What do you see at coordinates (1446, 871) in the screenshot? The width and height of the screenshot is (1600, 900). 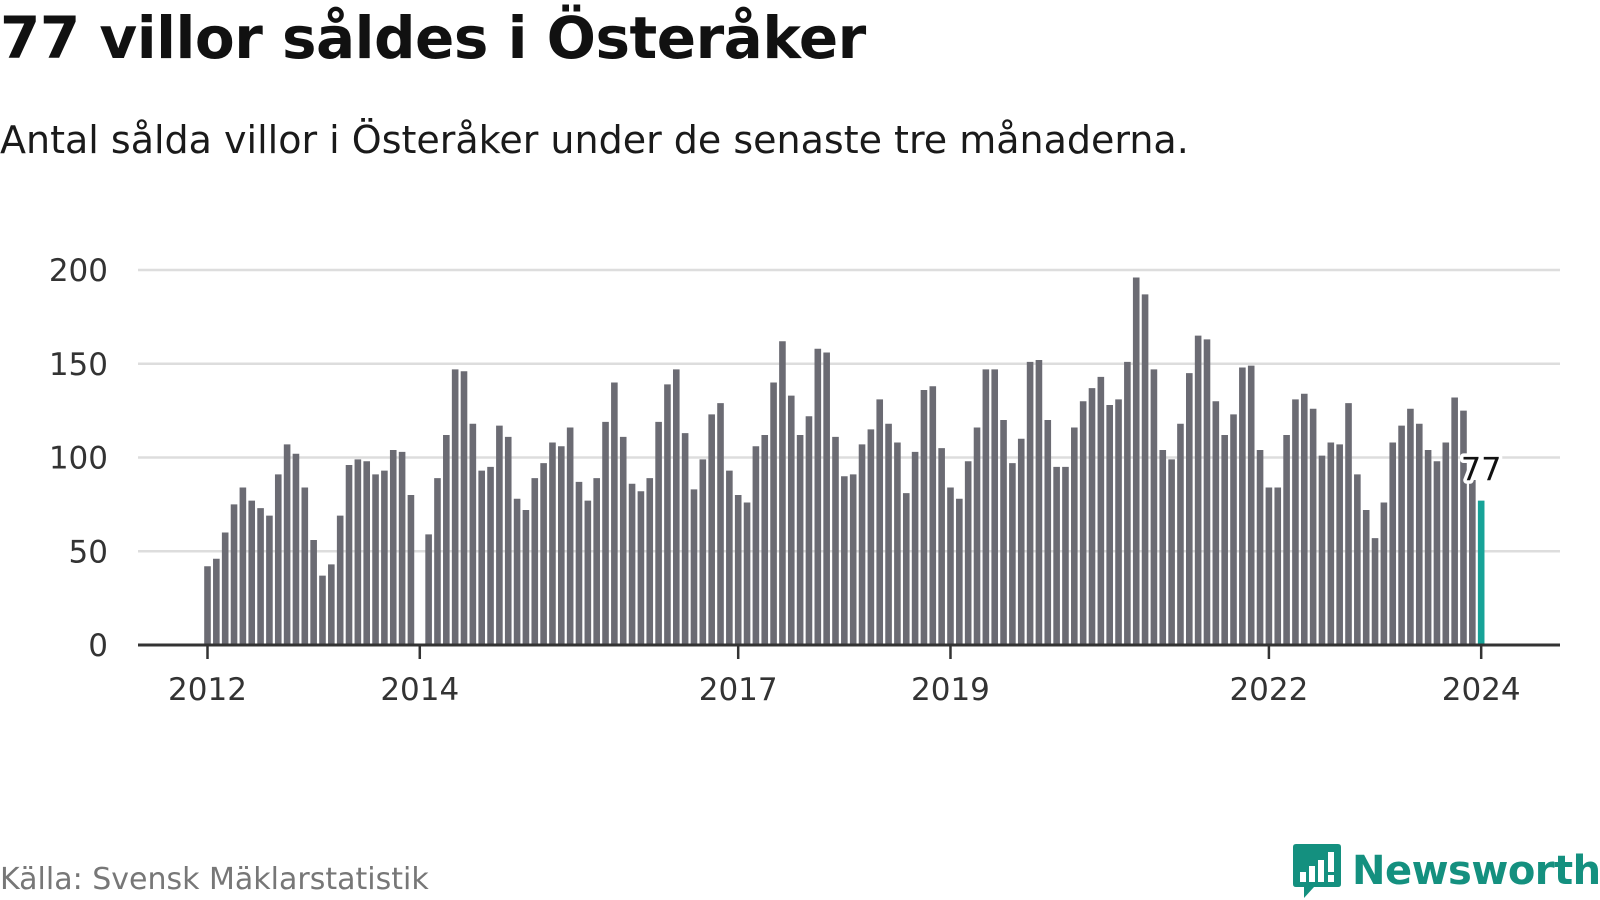 I see `brand-logo: Newsworthy` at bounding box center [1446, 871].